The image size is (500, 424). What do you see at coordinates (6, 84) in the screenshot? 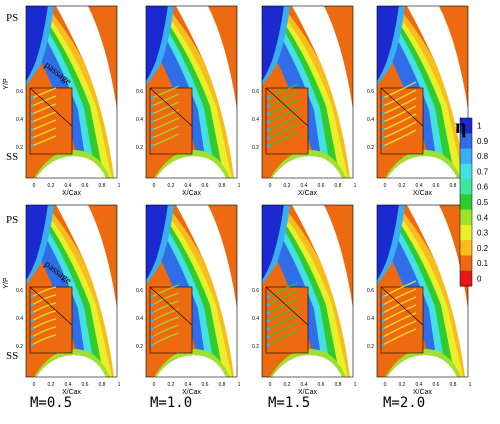
I see `y-axis-label: Y/P` at bounding box center [6, 84].